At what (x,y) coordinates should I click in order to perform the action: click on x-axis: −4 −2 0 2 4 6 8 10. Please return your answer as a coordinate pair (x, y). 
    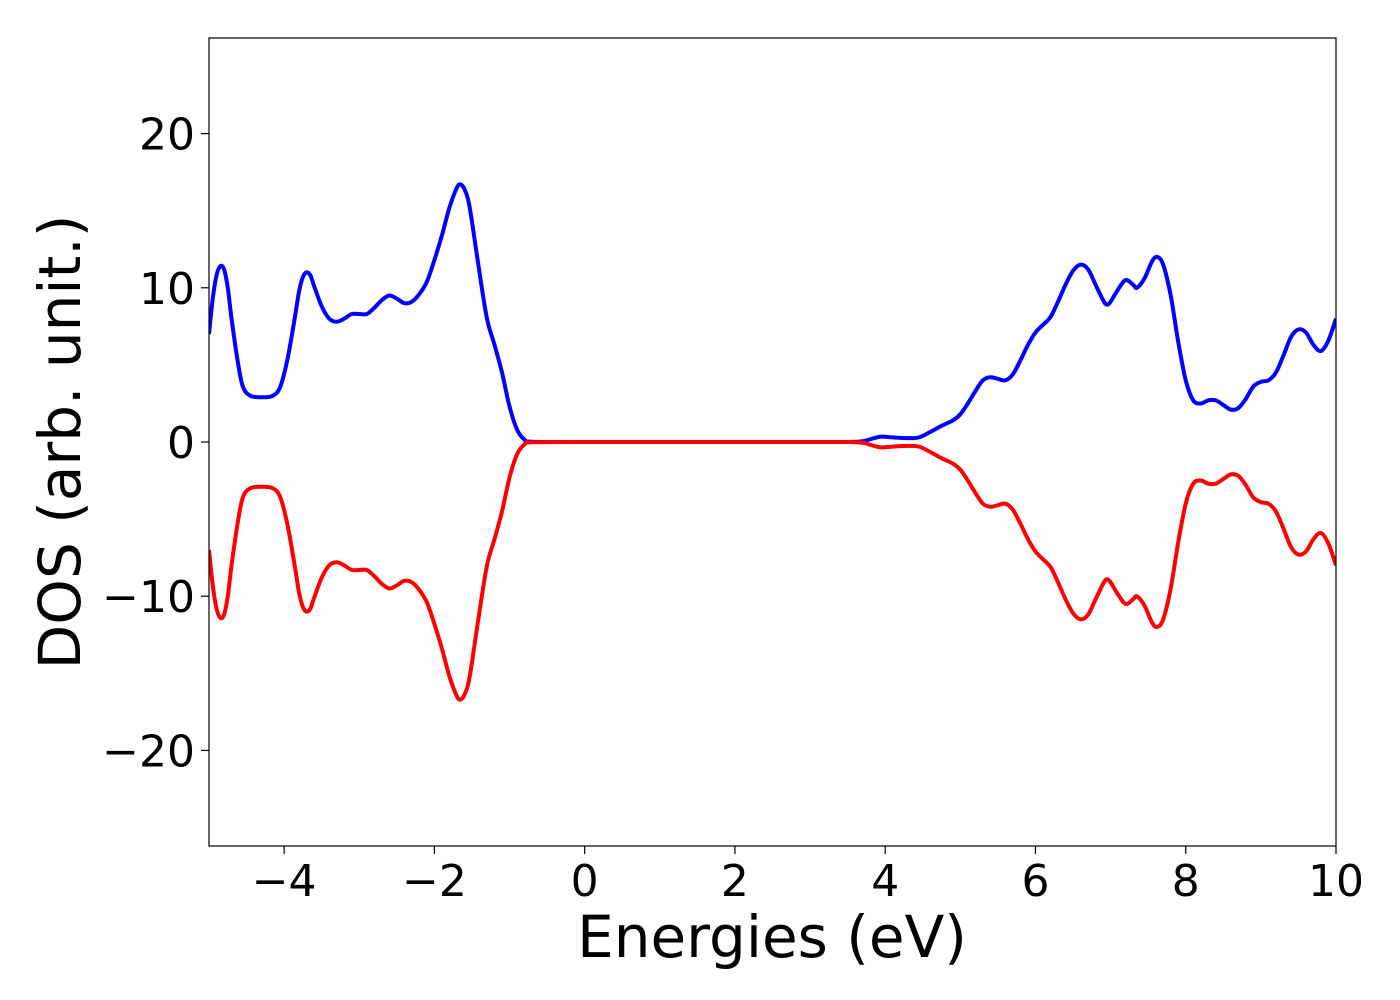
    Looking at the image, I should click on (808, 876).